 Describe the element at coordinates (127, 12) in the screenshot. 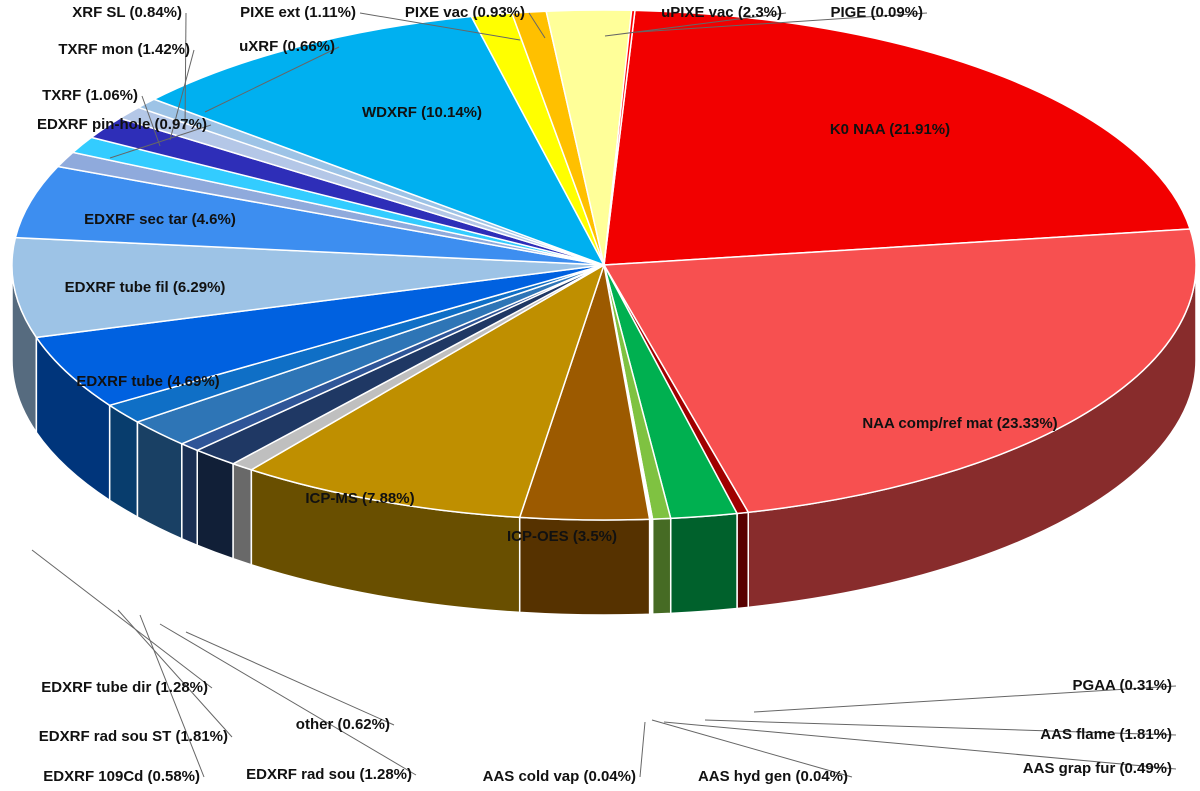

I see `label-xrf-sl: XRF SL (0.84%)` at that location.